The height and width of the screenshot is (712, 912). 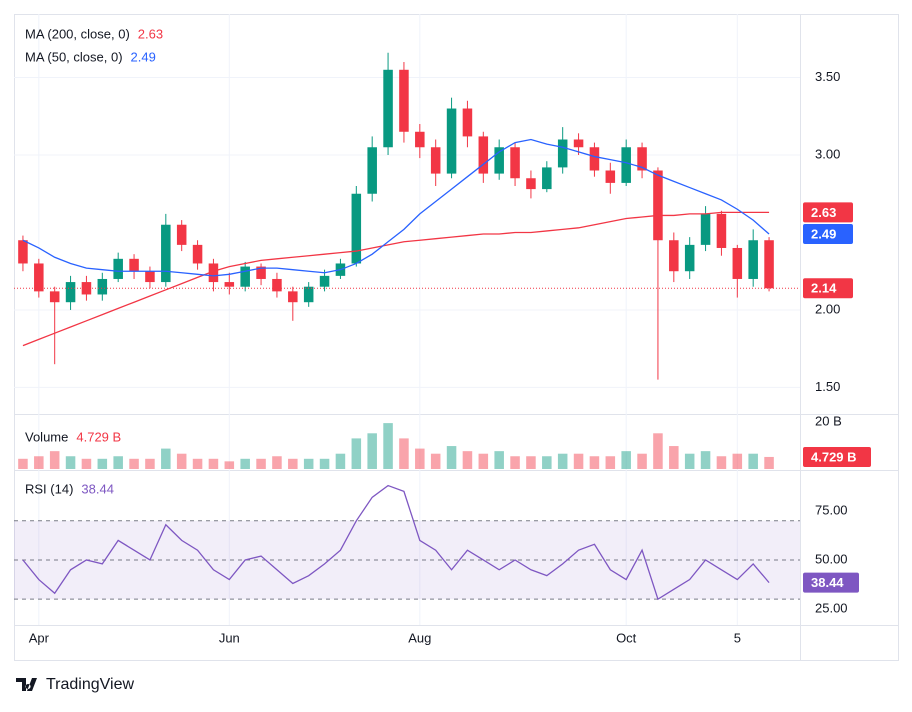 I want to click on y-tick-label: 2.00, so click(x=827, y=308).